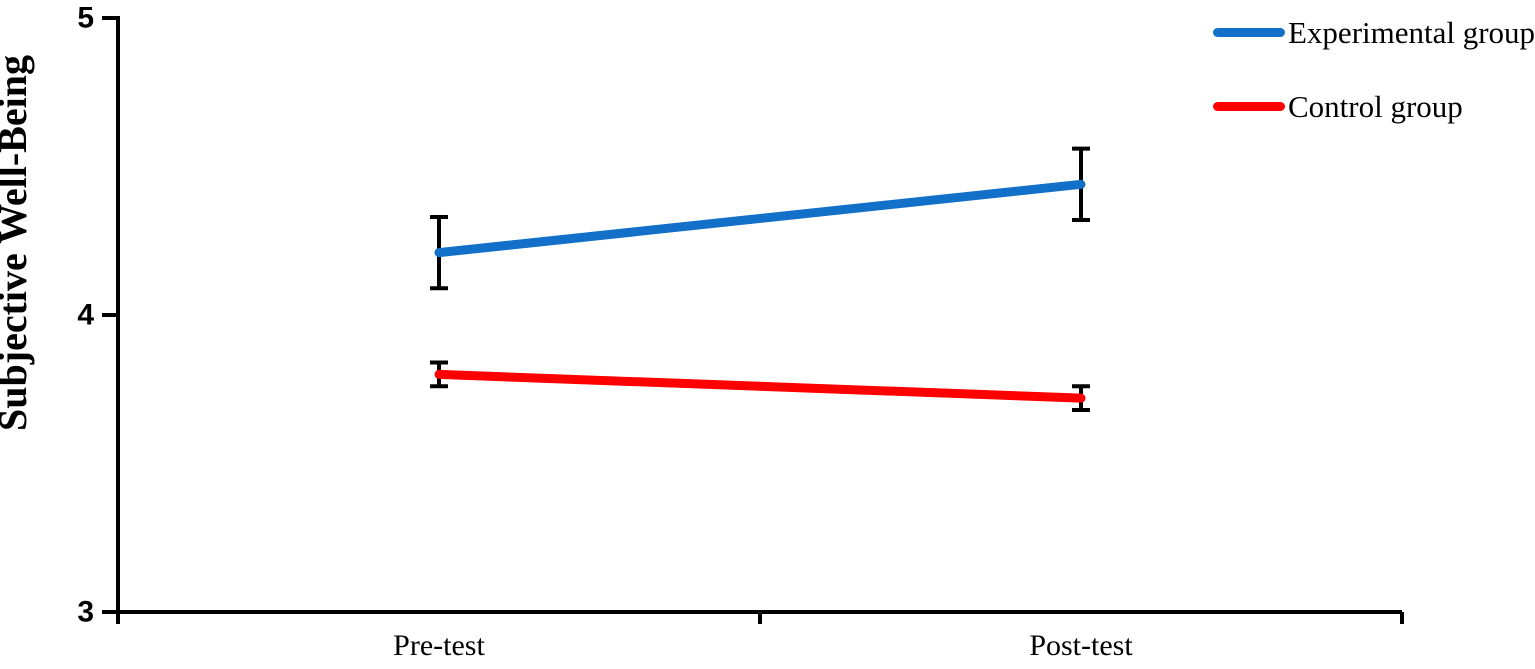 The image size is (1535, 669). What do you see at coordinates (760, 218) in the screenshot?
I see `series-line-experimental-group` at bounding box center [760, 218].